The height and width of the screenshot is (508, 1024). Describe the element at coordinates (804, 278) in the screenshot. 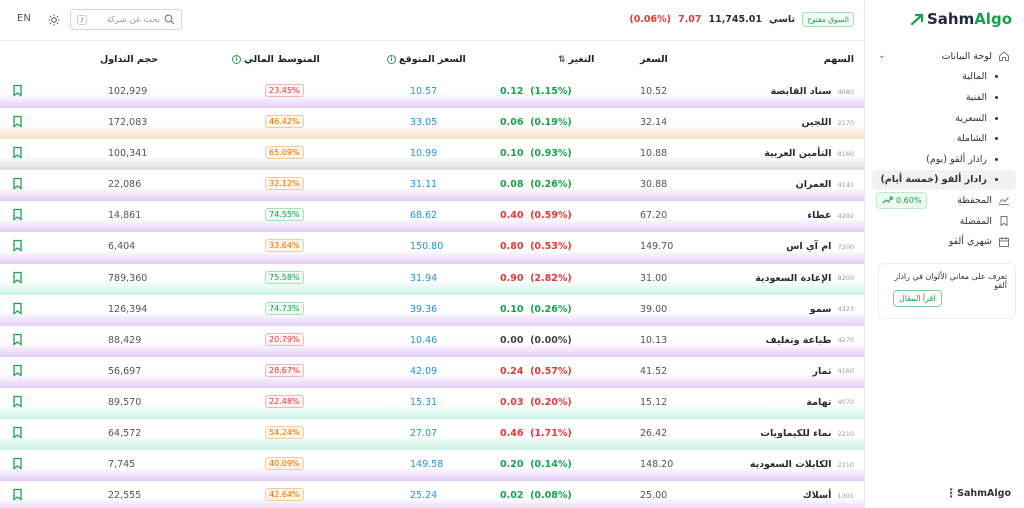

I see `stock-name-cell: 8200 الإعادة السعودية` at that location.